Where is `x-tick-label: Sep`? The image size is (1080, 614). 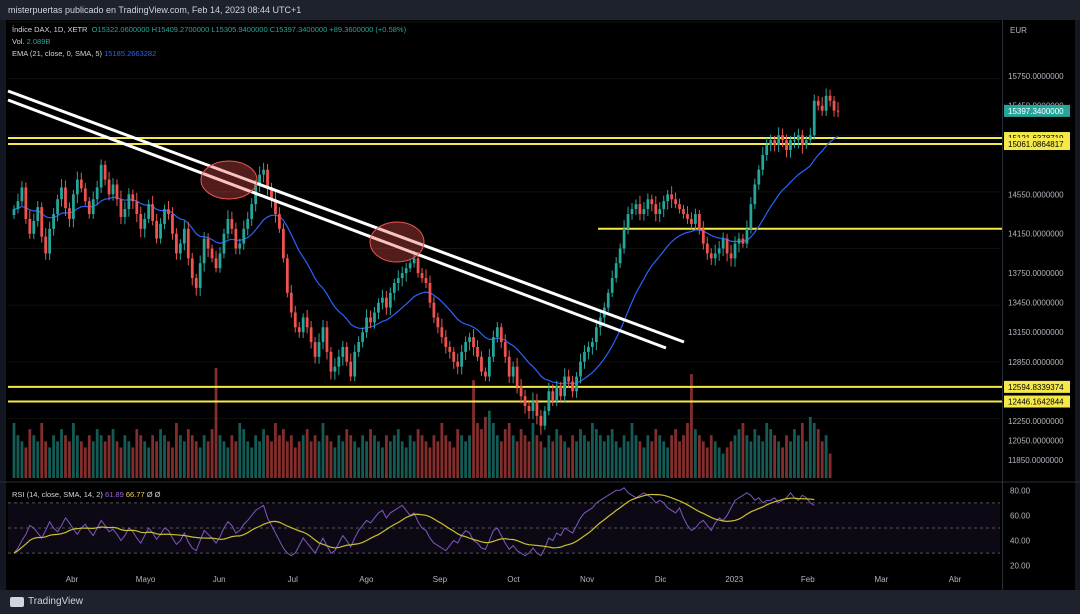 x-tick-label: Sep is located at coordinates (440, 579).